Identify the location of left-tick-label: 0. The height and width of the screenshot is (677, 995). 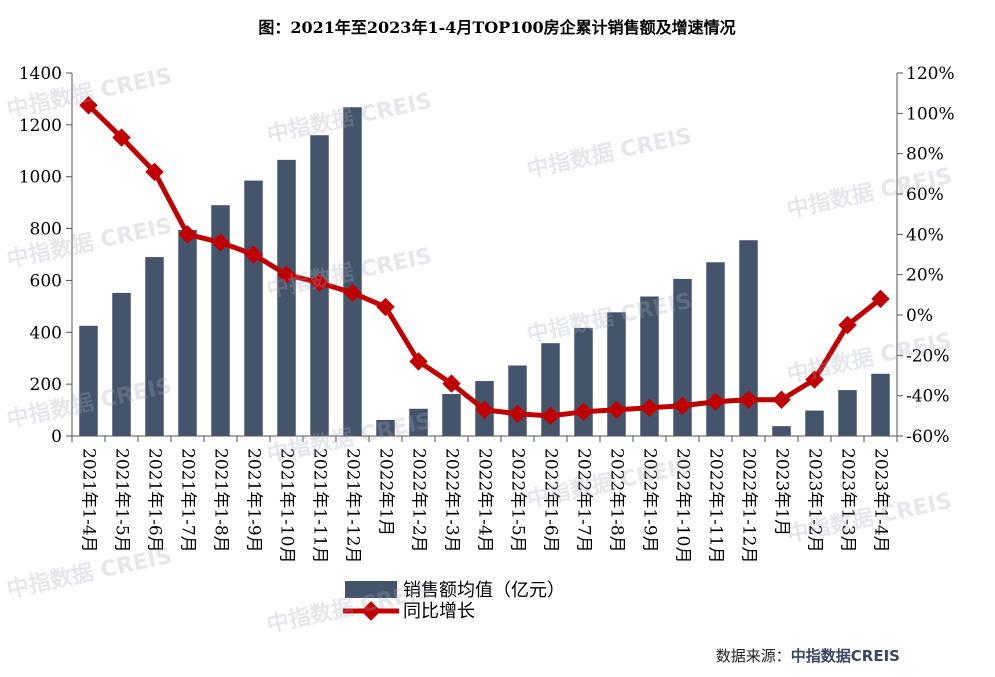
(56, 437).